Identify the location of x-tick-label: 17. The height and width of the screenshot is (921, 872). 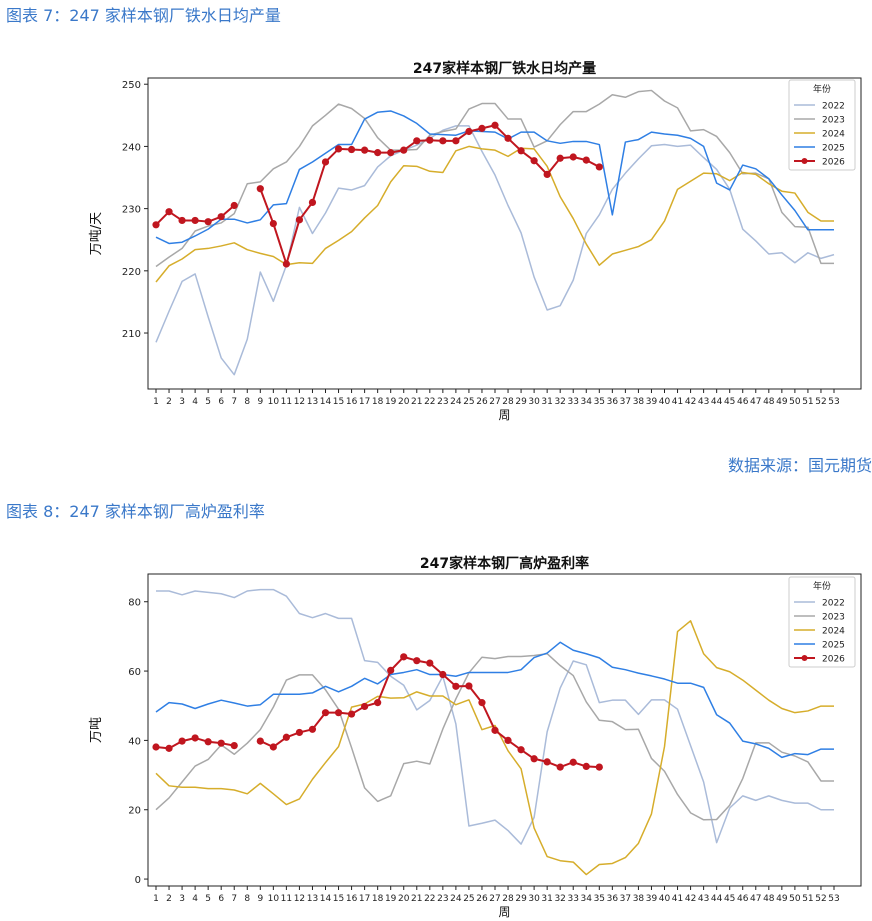
(364, 899).